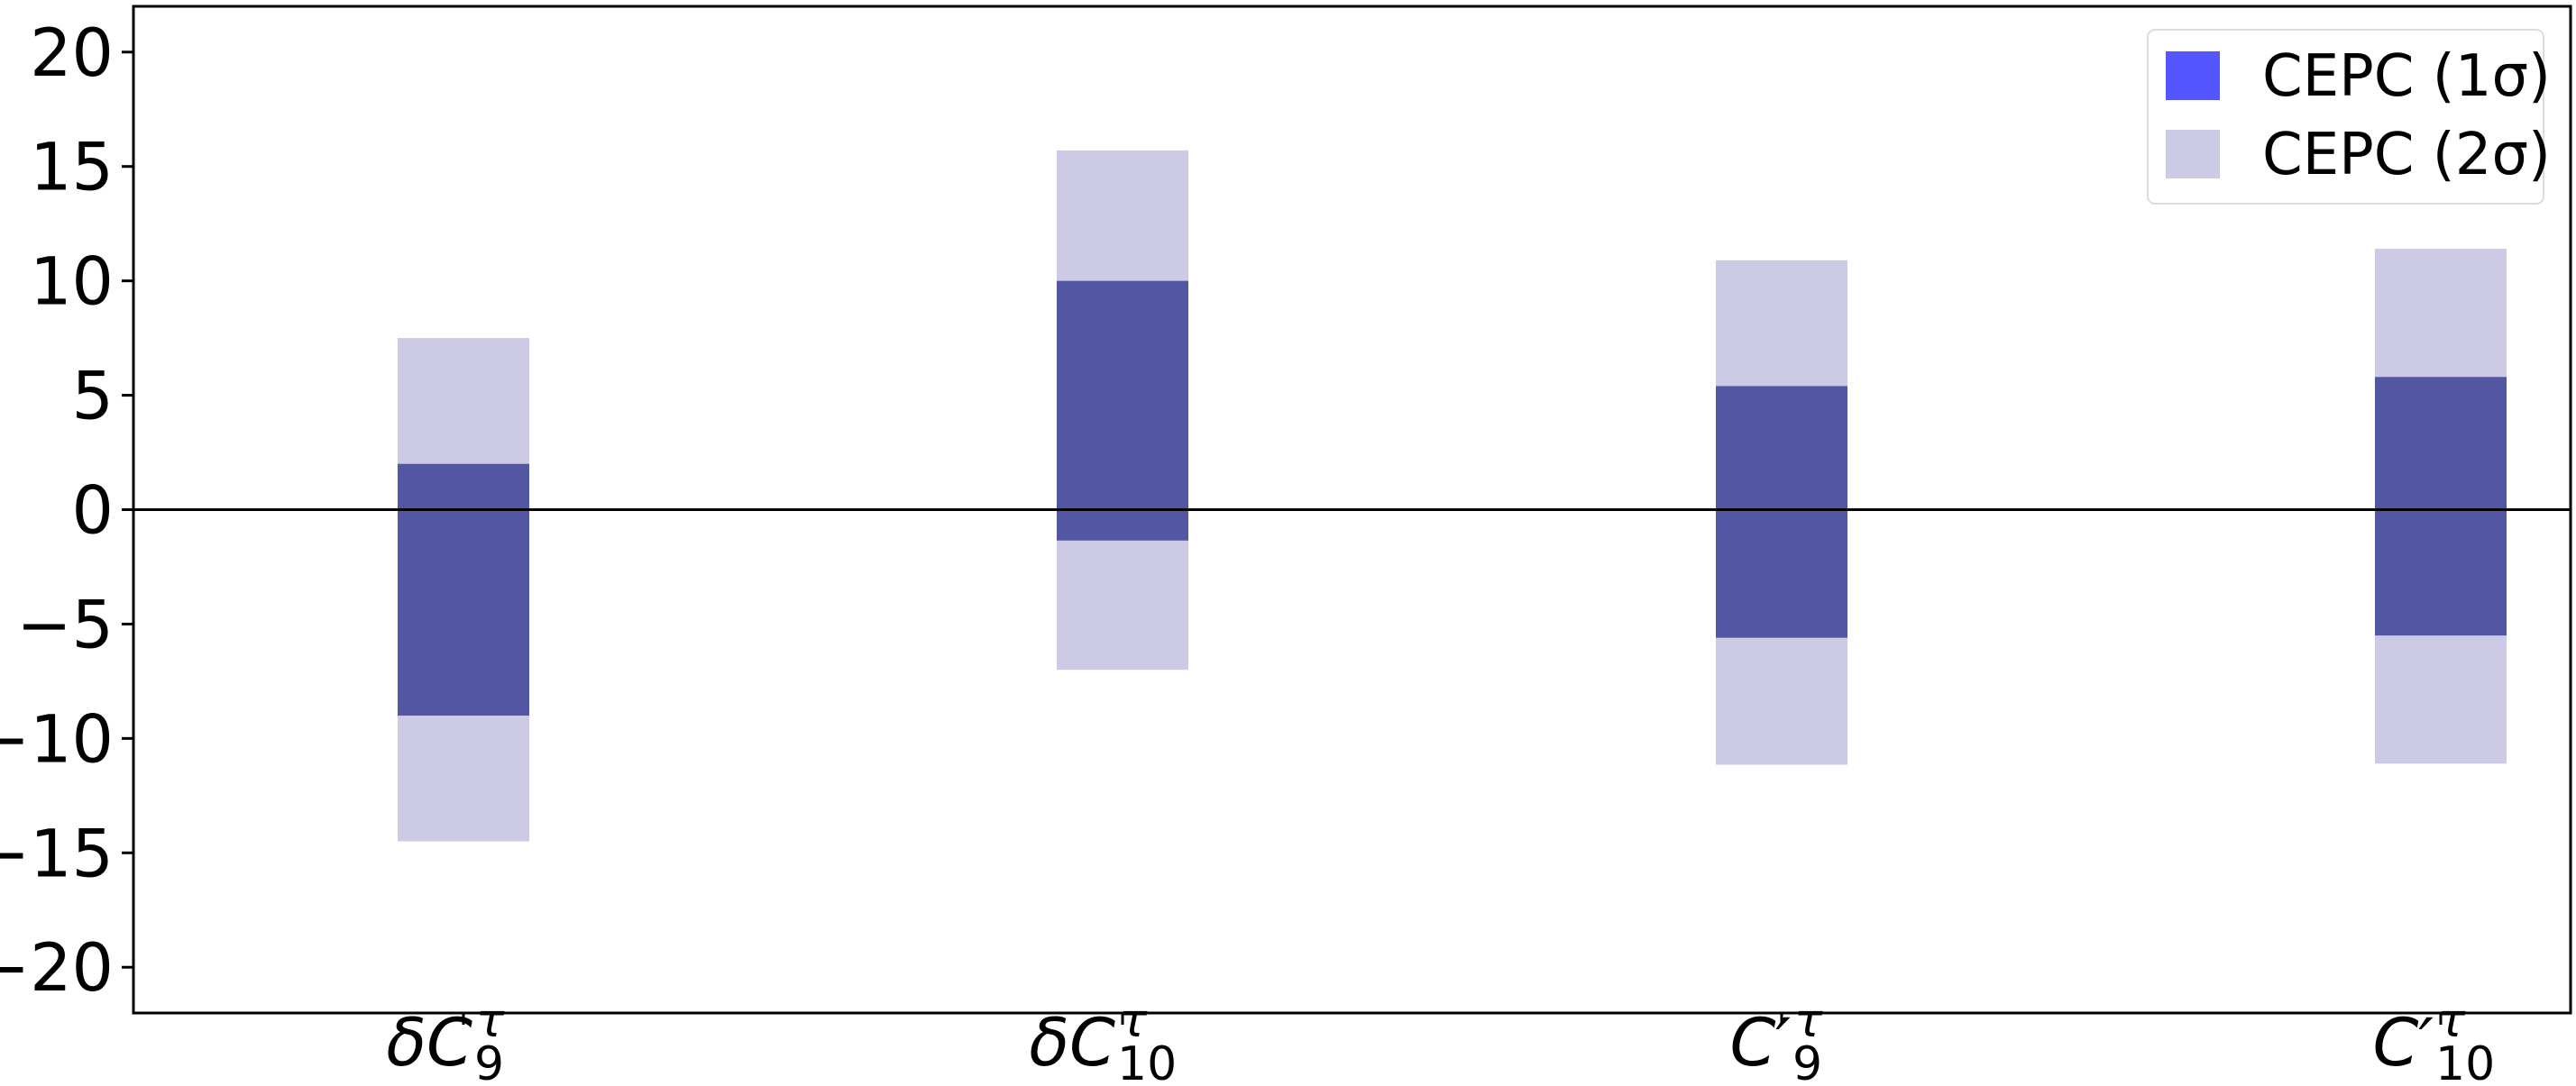 Image resolution: width=2576 pixels, height=1086 pixels. I want to click on y-tick-label: 5, so click(93, 397).